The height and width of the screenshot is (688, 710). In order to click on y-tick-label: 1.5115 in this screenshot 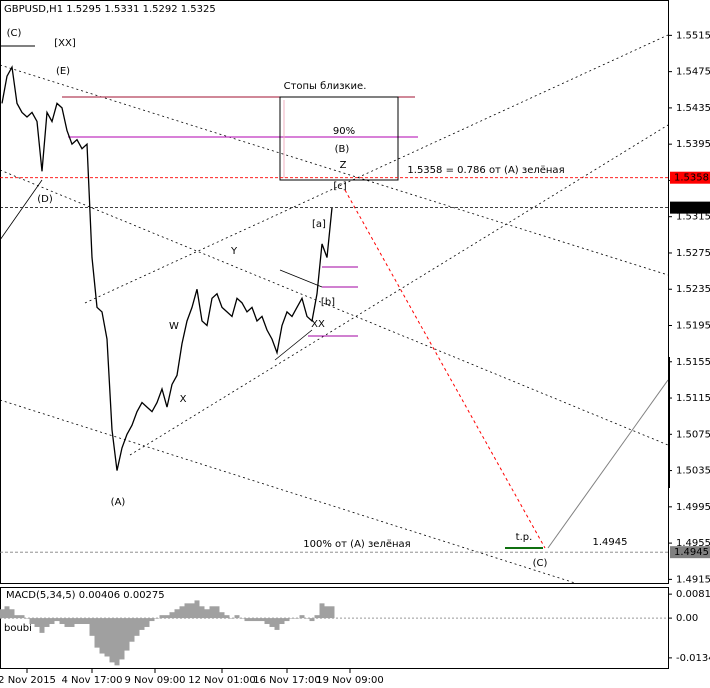, I will do `click(693, 398)`.